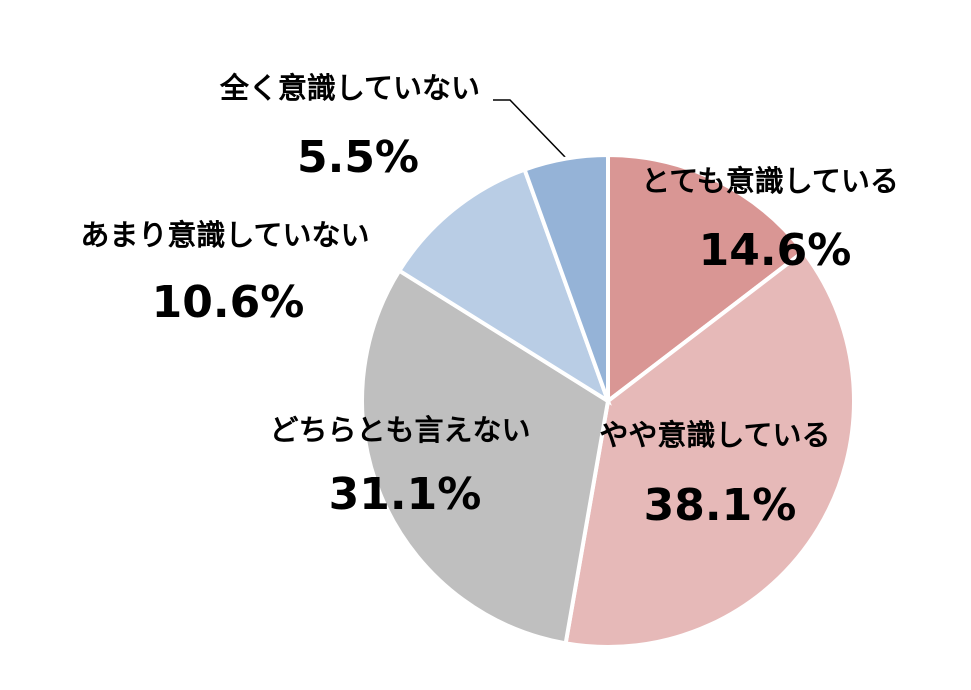 The width and height of the screenshot is (971, 690). Describe the element at coordinates (228, 302) in the screenshot. I see `slice-value: 10.6%` at that location.